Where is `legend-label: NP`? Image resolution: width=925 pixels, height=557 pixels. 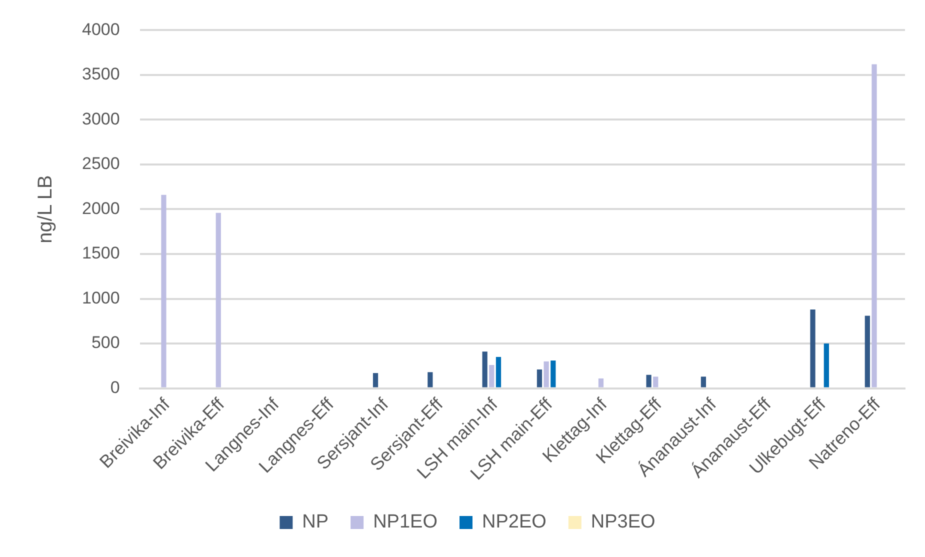 legend-label: NP is located at coordinates (315, 522).